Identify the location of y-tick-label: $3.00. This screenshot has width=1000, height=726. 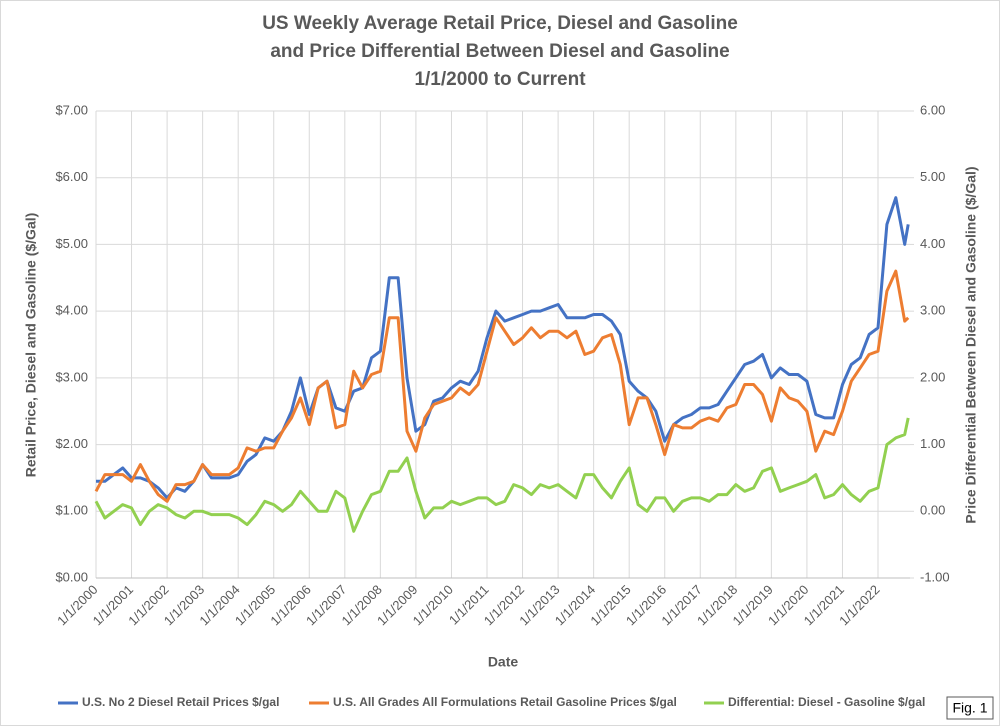
(71, 376).